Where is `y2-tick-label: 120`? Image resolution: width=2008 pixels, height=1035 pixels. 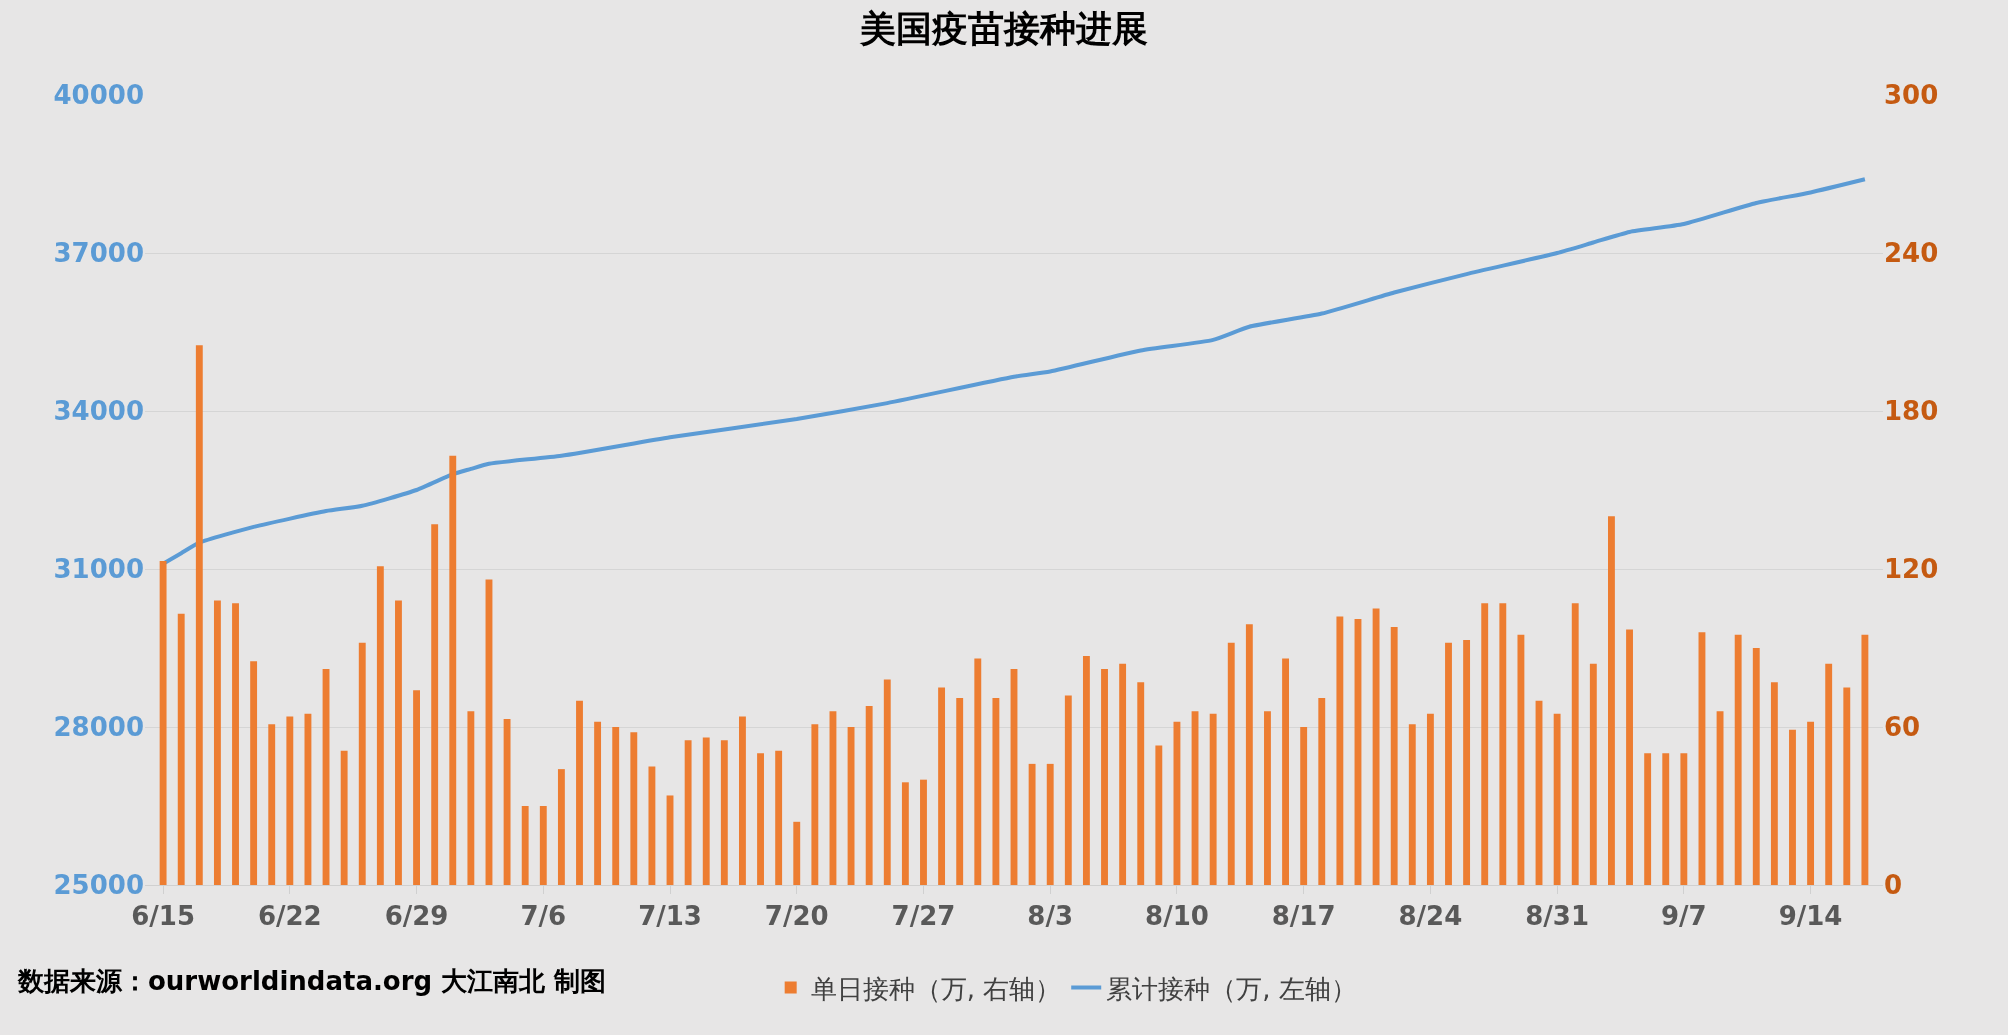
y2-tick-label: 120 is located at coordinates (1911, 569).